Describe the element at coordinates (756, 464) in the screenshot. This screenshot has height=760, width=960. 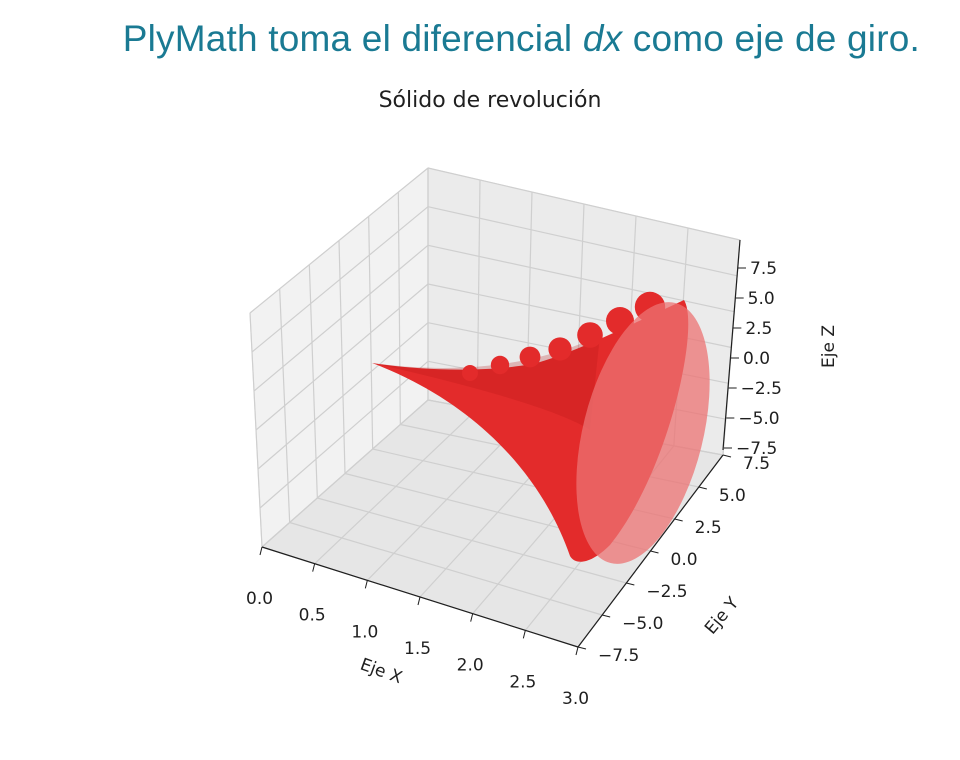
I see `y-tick-label: 7.5` at that location.